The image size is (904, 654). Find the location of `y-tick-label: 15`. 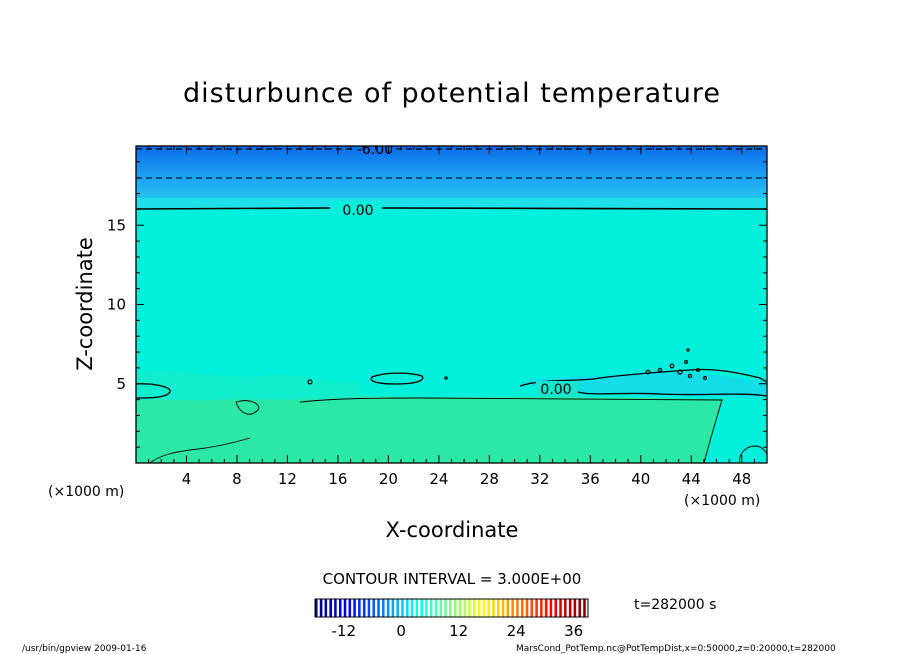

y-tick-label: 15 is located at coordinates (116, 225).